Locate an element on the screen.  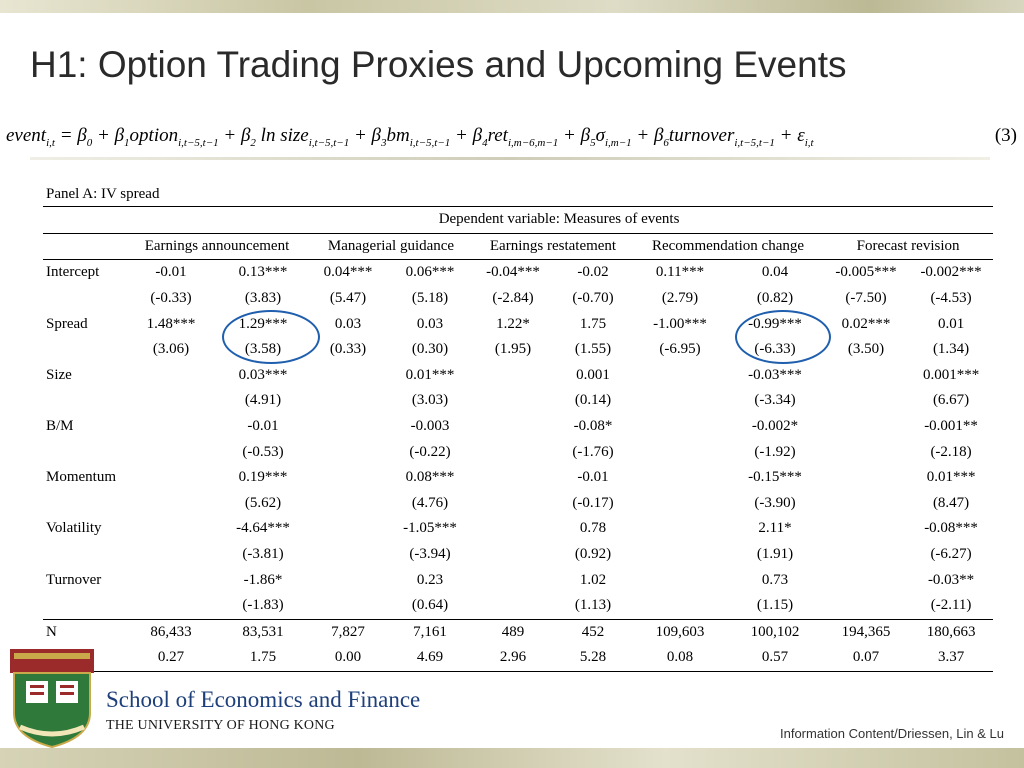
table-cell: 0.06*** is located at coordinates (430, 272).